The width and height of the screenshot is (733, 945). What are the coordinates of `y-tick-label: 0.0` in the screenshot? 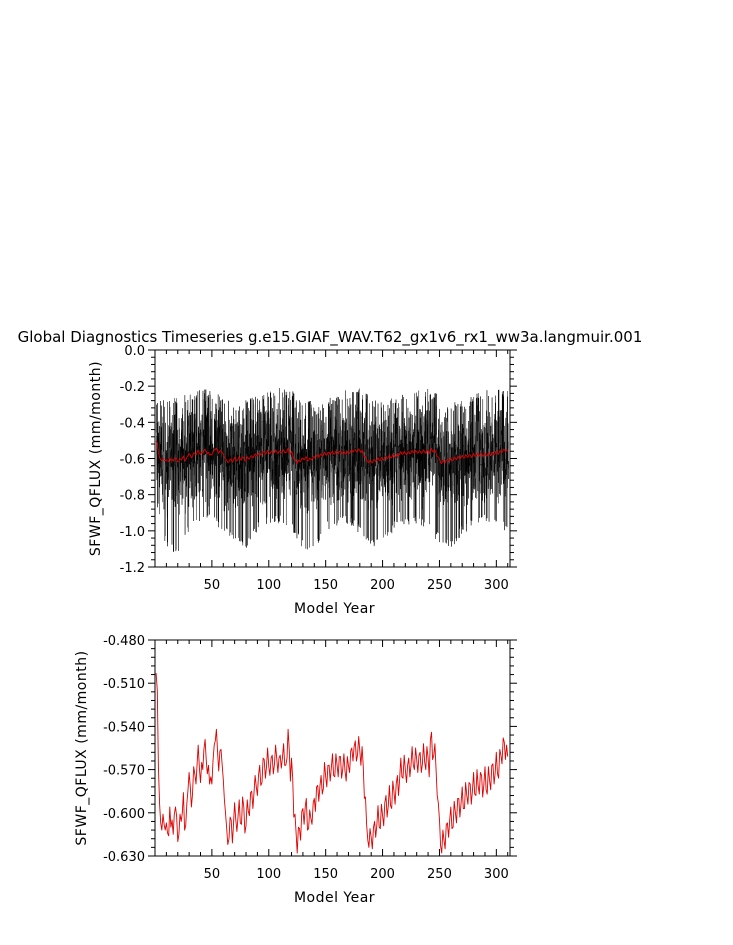 It's located at (134, 351).